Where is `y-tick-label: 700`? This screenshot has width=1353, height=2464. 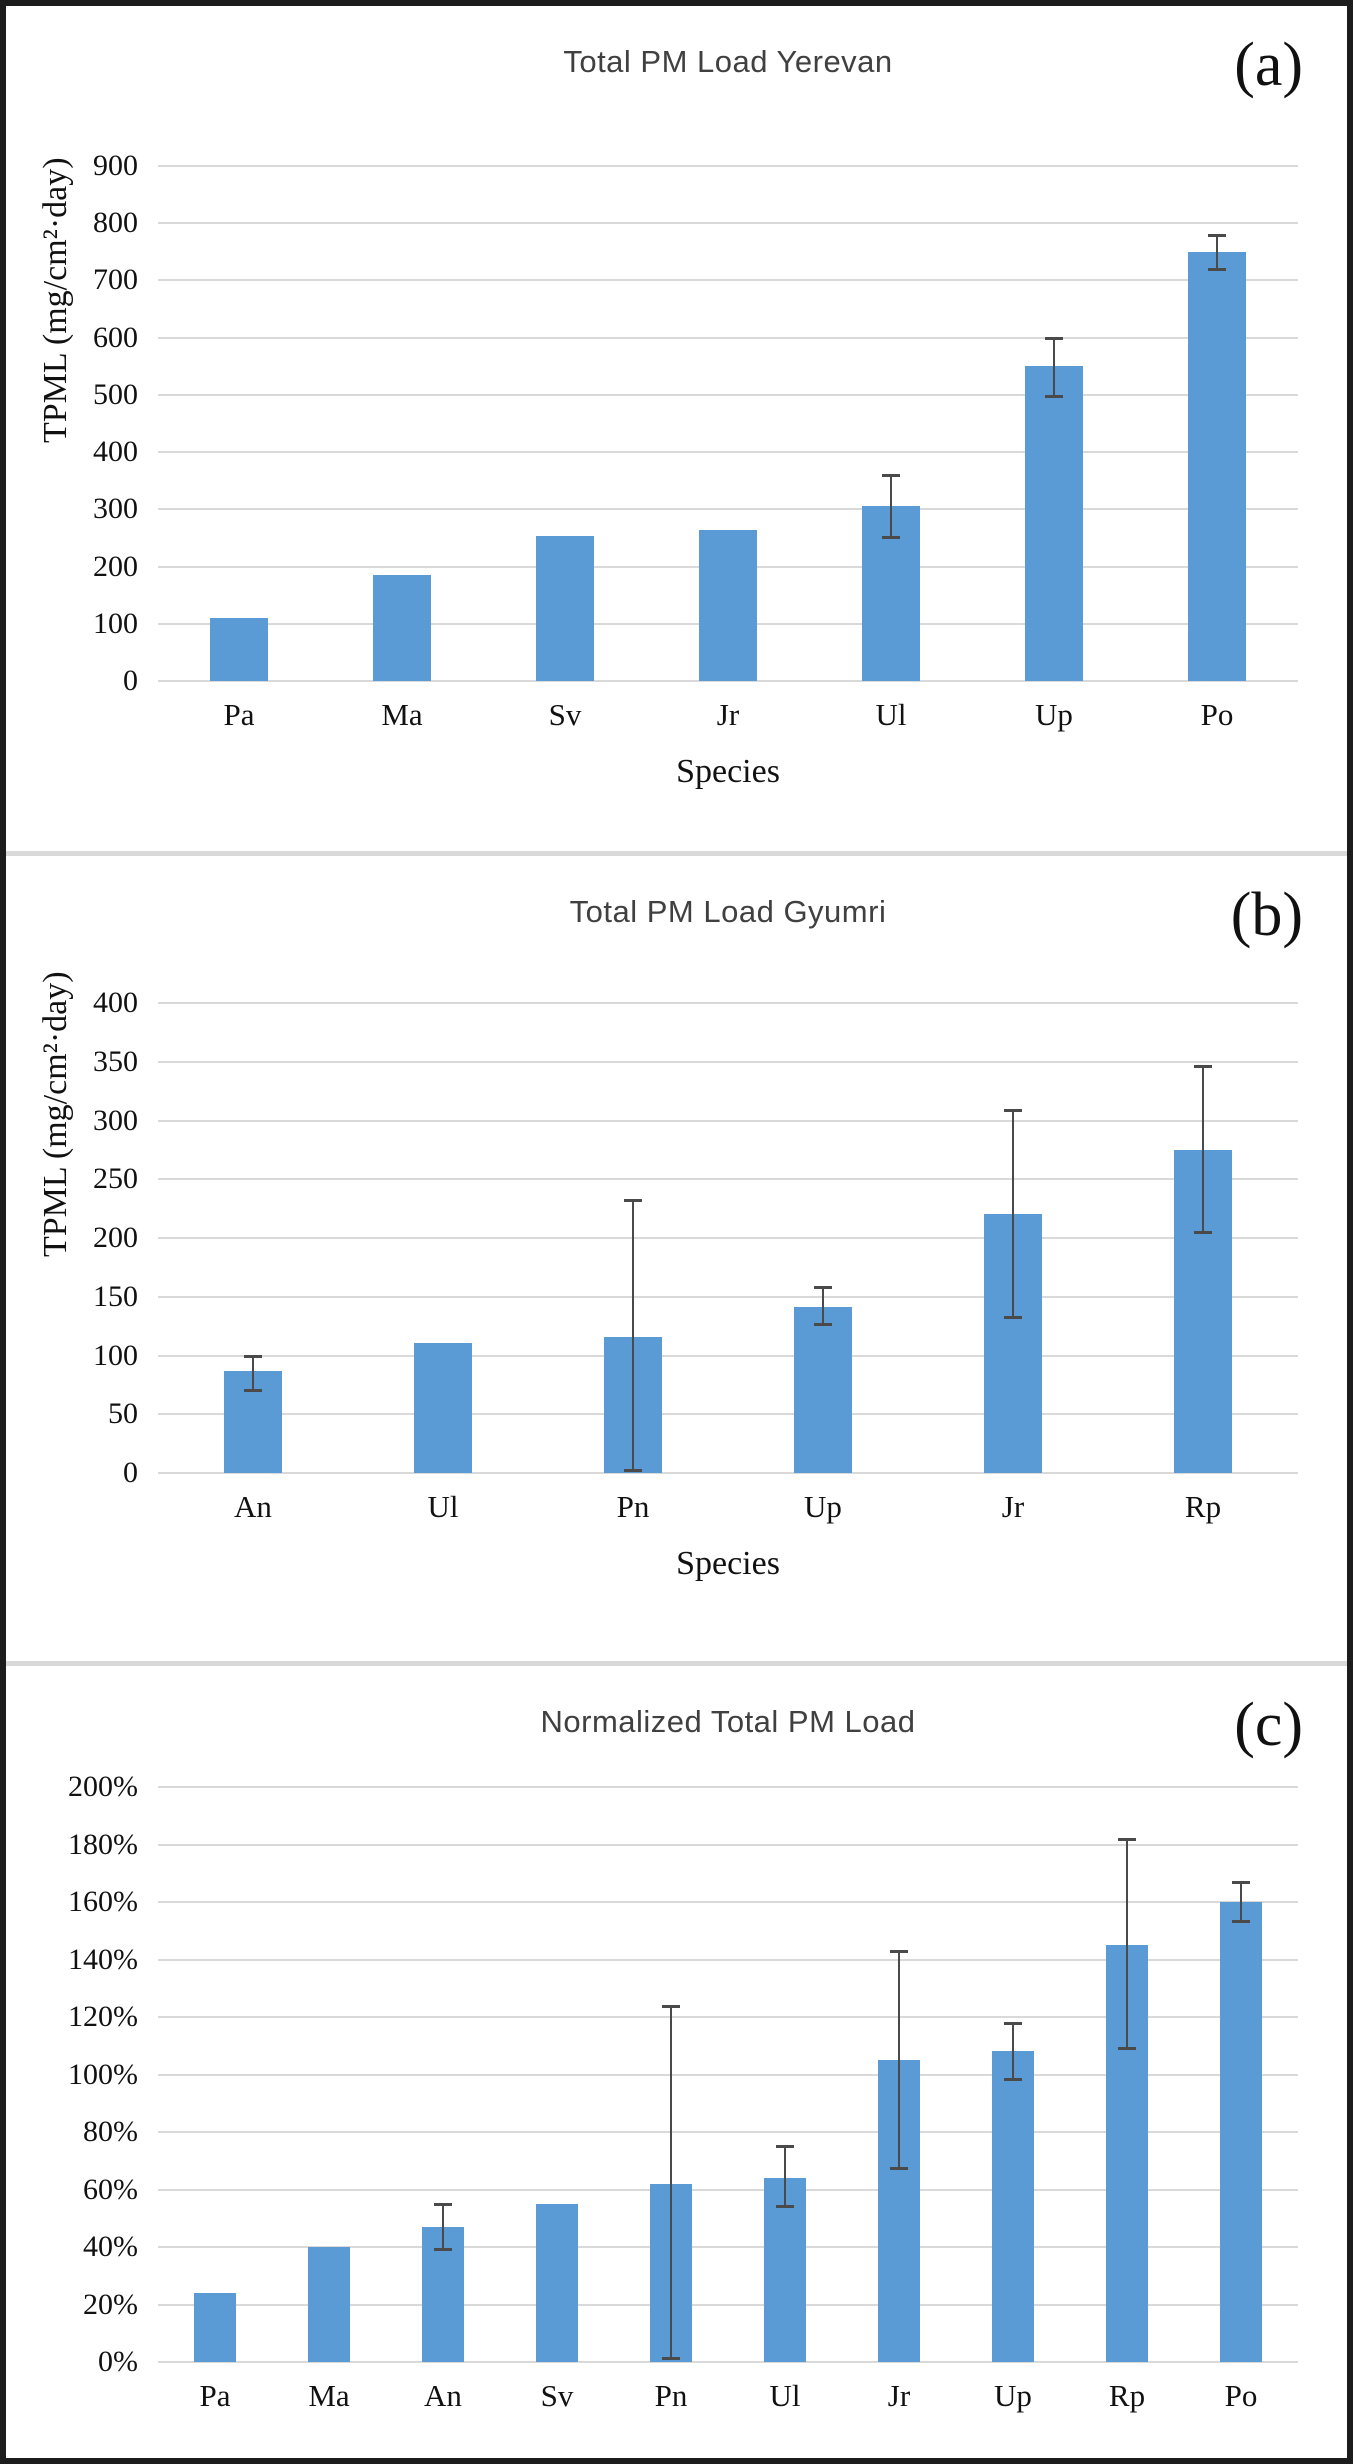
y-tick-label: 700 is located at coordinates (115, 280).